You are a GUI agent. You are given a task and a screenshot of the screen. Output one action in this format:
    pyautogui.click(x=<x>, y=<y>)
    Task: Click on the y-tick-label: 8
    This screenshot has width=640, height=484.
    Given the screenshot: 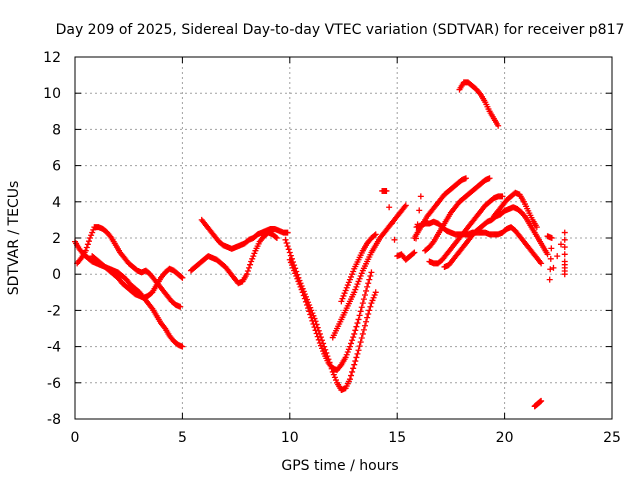 What is the action you would take?
    pyautogui.click(x=56, y=130)
    